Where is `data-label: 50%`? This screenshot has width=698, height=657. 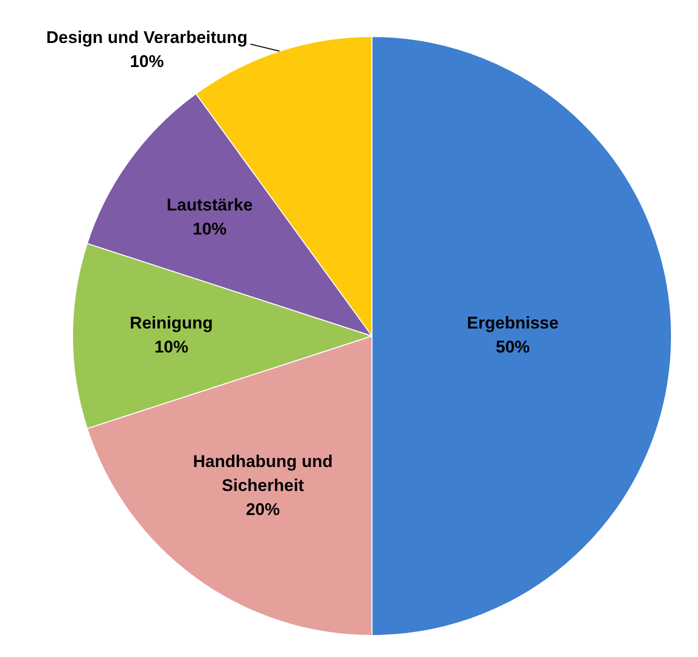 data-label: 50% is located at coordinates (513, 347).